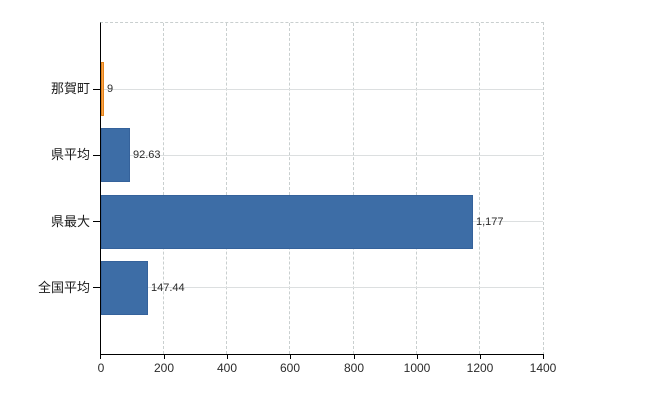 This screenshot has height=400, width=650. Describe the element at coordinates (480, 368) in the screenshot. I see `x-tick-label: 1200` at that location.